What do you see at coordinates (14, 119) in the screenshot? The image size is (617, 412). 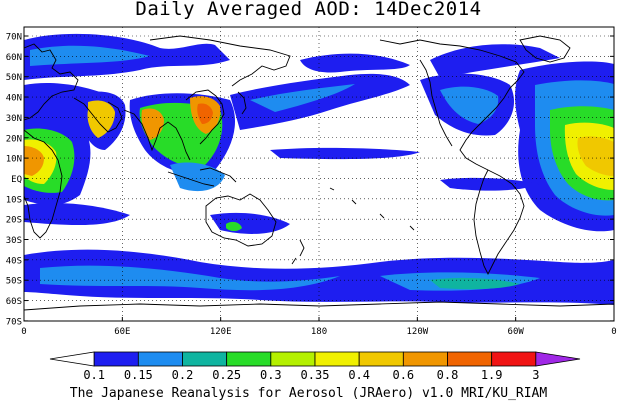 I see `lat-label: 30N` at bounding box center [14, 119].